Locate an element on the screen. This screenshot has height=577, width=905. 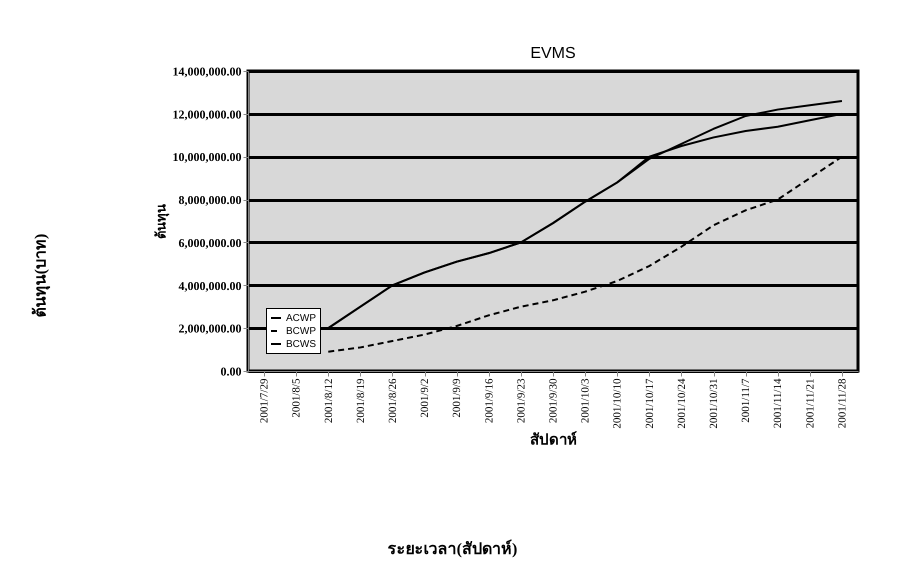
x-tick-label: 2001/9/9 is located at coordinates (457, 398).